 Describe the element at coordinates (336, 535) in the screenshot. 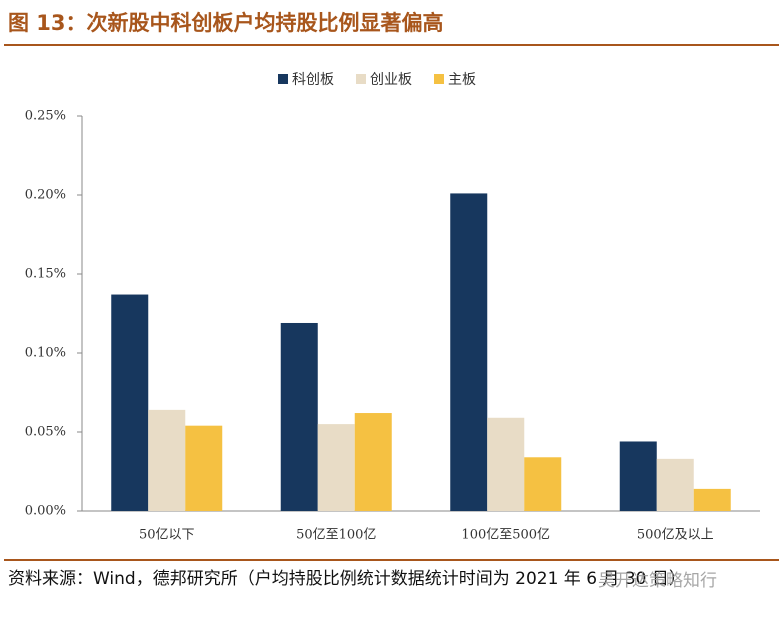

I see `x-tick-label: 50亿至100亿` at that location.